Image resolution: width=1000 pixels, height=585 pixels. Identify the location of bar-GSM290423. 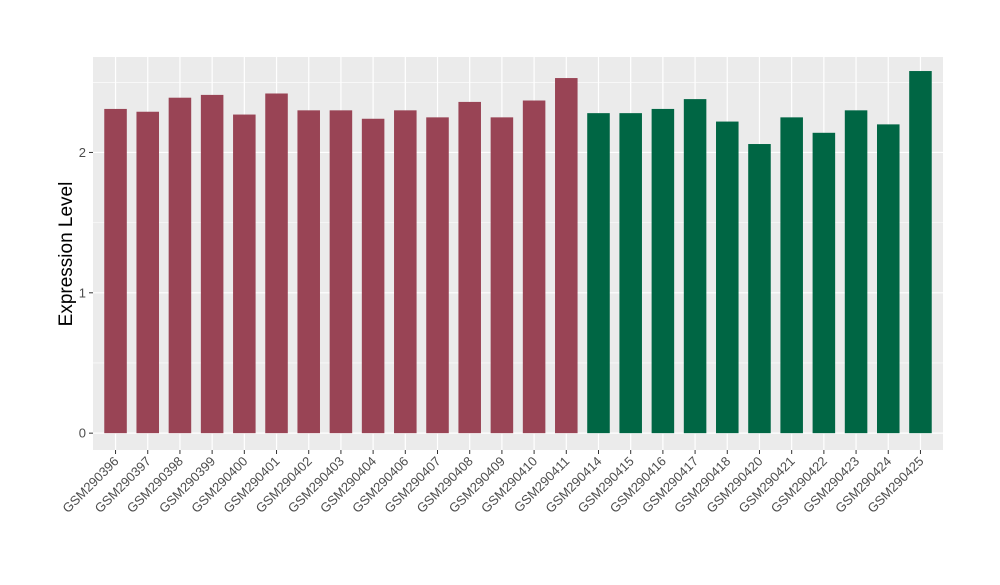
(856, 272).